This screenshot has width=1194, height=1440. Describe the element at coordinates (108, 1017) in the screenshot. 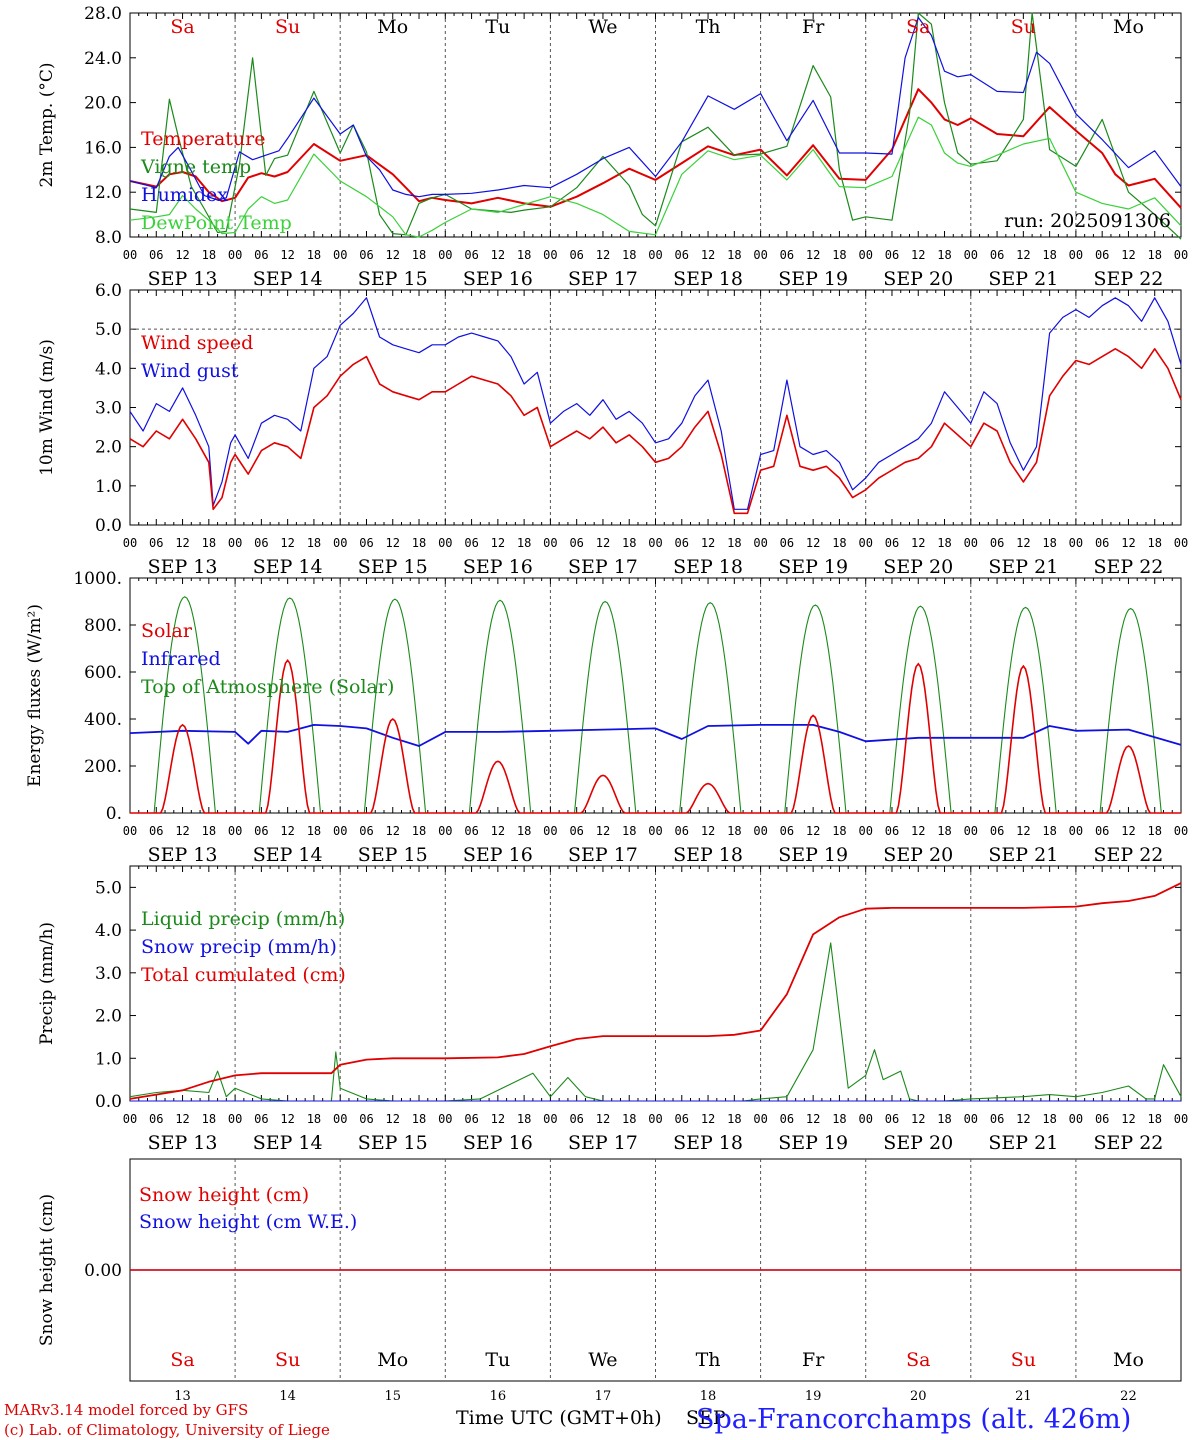

I see `y-tick-label: 2.0` at that location.